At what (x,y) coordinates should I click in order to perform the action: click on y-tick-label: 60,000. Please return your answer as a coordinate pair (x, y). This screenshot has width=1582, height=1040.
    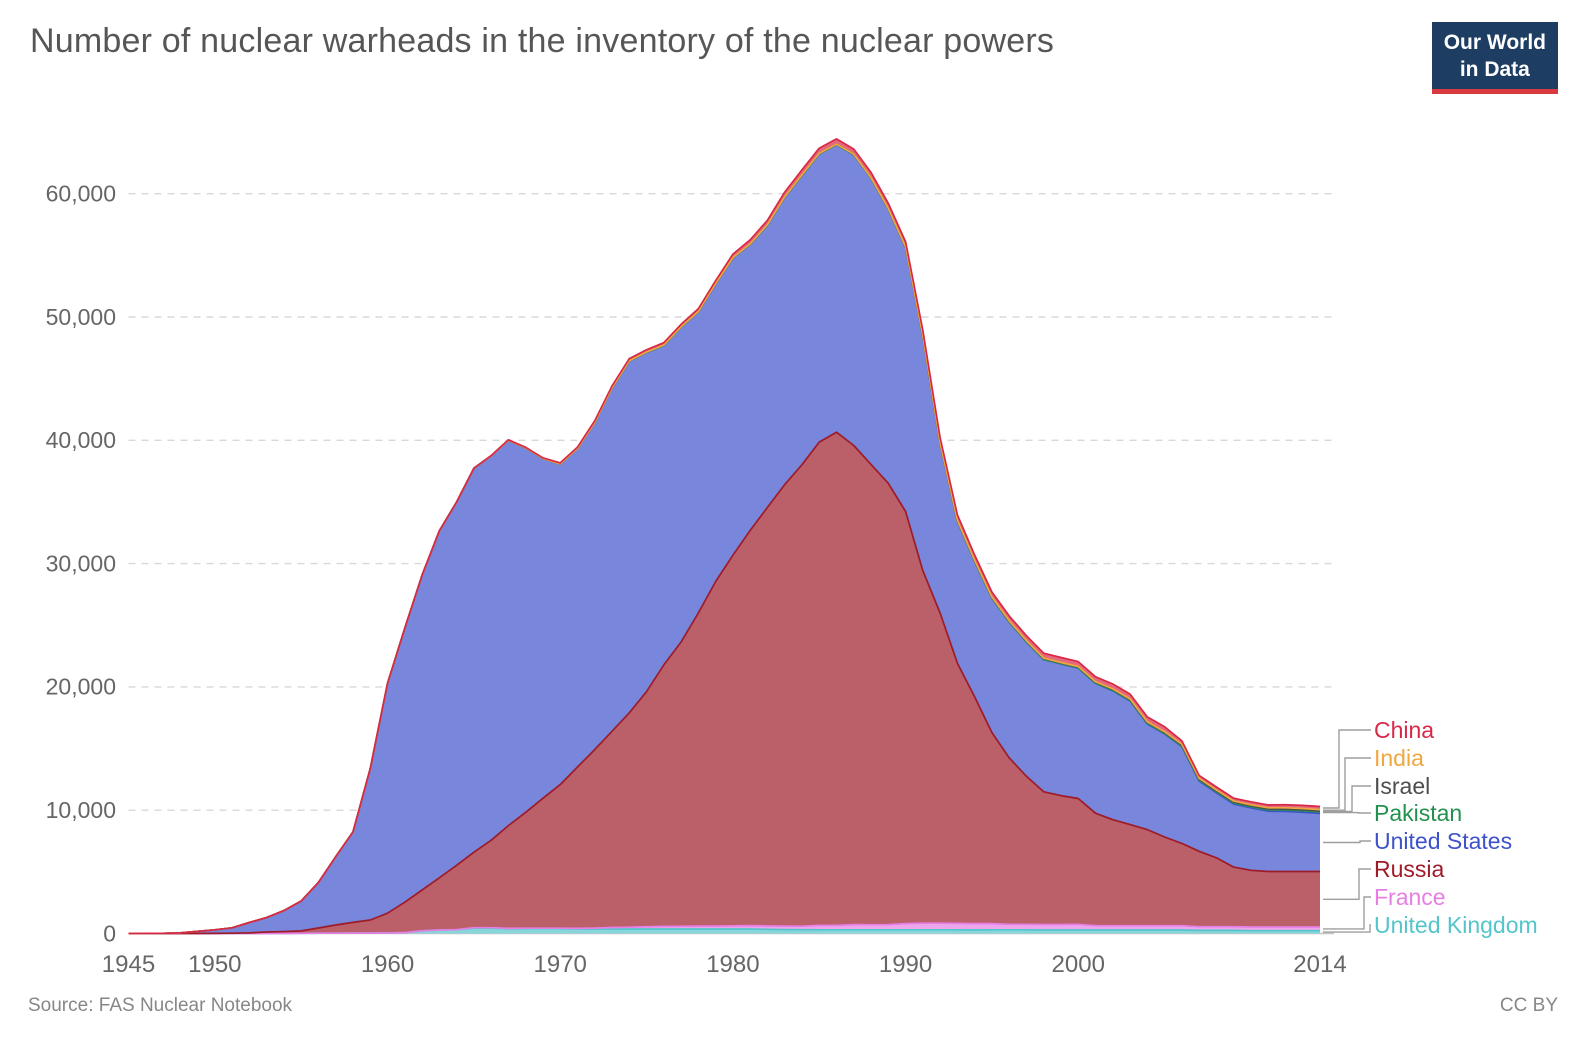
    Looking at the image, I should click on (81, 194).